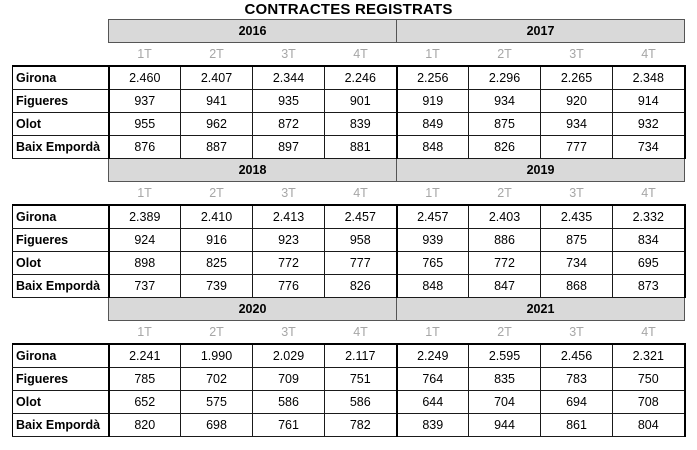  Describe the element at coordinates (216, 240) in the screenshot. I see `value-cell: 916` at that location.